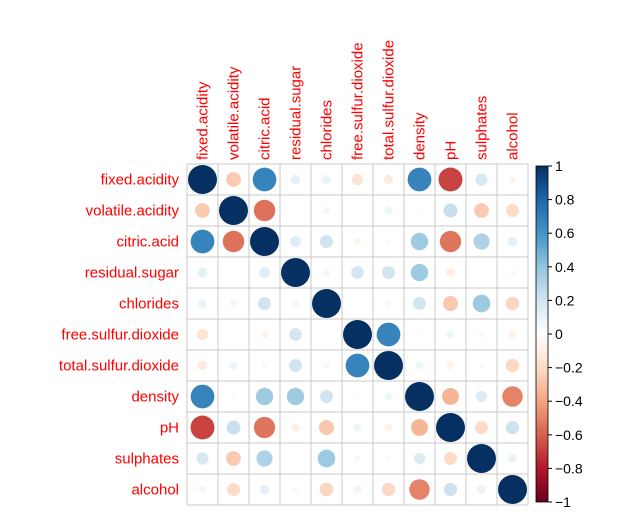  What do you see at coordinates (542, 334) in the screenshot?
I see `legend-colorbar` at bounding box center [542, 334].